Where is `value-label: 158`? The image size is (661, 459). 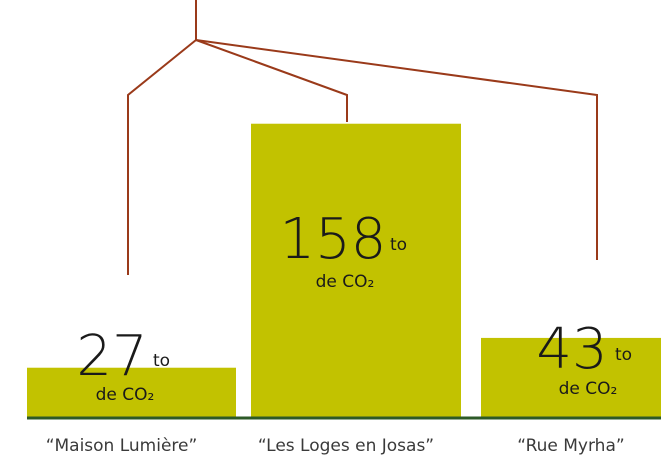 value-label: 158 is located at coordinates (333, 239).